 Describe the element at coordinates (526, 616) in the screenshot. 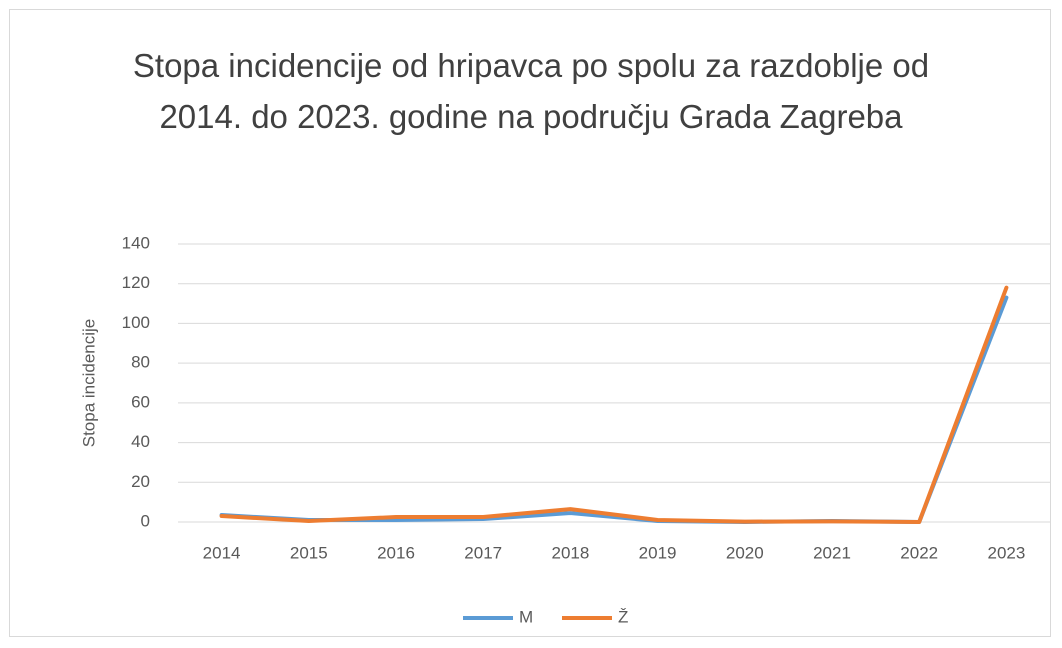

I see `legend-label: M` at that location.